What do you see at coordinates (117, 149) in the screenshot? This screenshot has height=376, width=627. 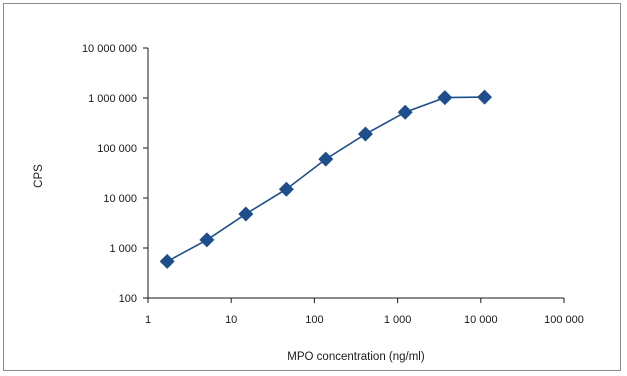 I see `y-tick-label: 100 000` at bounding box center [117, 149].